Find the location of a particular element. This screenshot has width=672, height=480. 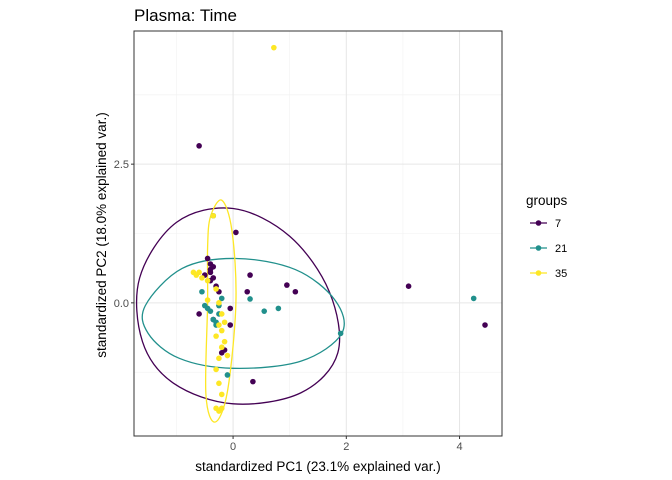

x-axis-title: standardized PC1 (23.1% explained var.) is located at coordinates (317, 466).